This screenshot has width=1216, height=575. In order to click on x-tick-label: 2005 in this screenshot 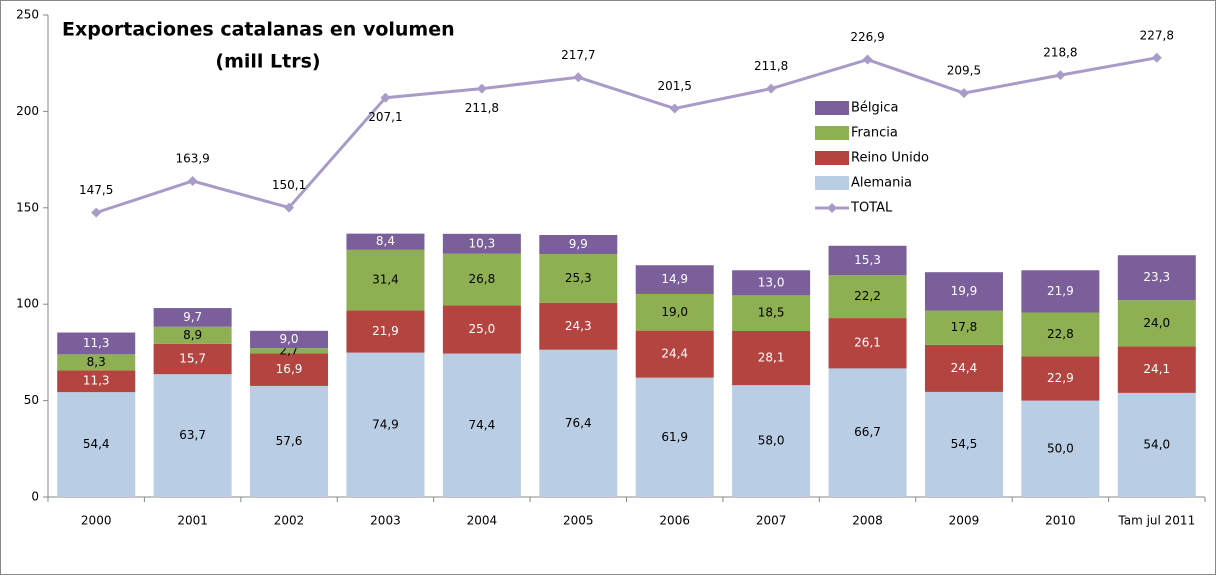, I will do `click(578, 521)`.